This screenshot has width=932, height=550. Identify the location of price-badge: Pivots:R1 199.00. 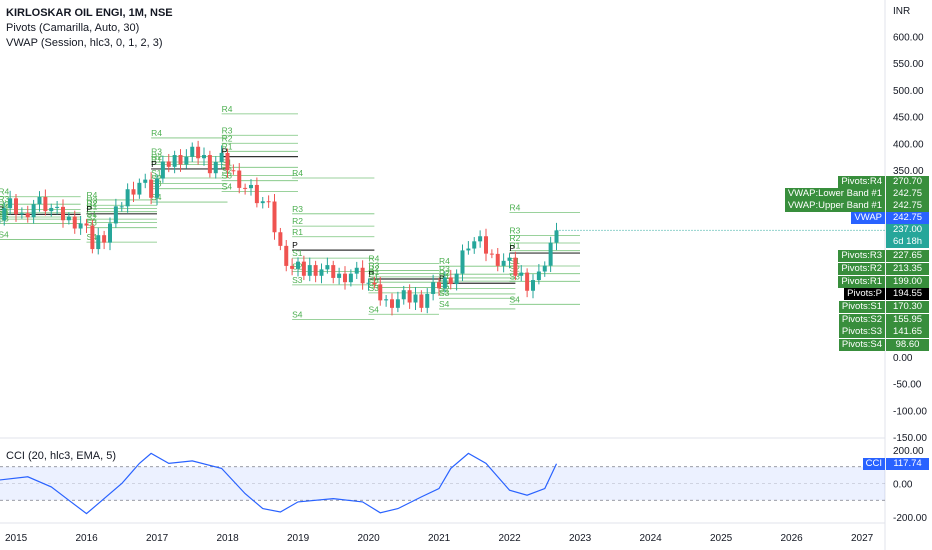
(466, 282).